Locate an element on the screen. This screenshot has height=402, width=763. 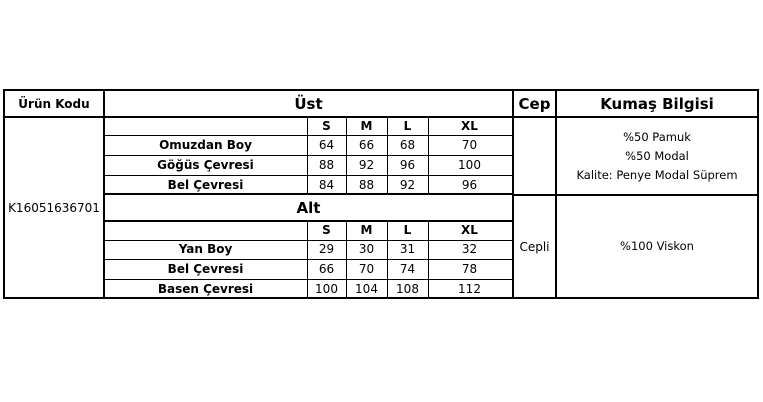
row-label: Göğüs Çevresi is located at coordinates (205, 165).